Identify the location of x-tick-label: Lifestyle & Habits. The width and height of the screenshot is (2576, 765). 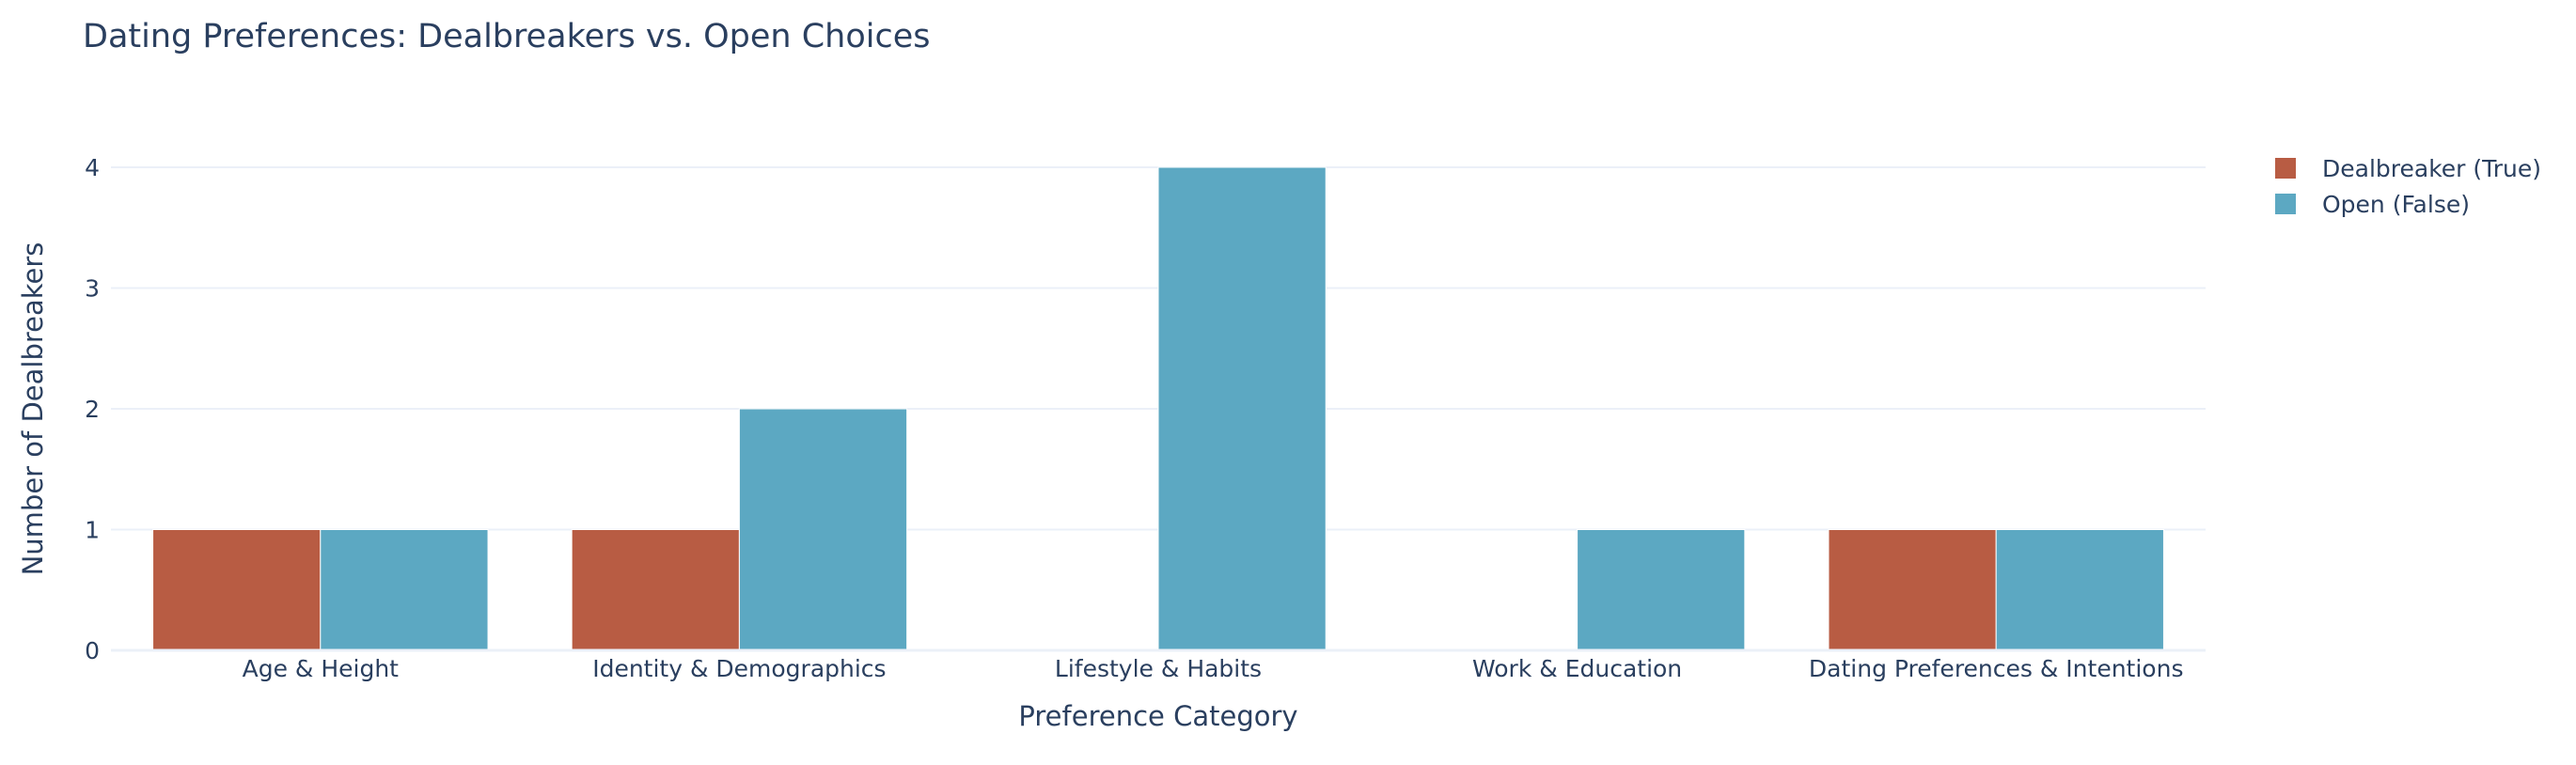
(1158, 668).